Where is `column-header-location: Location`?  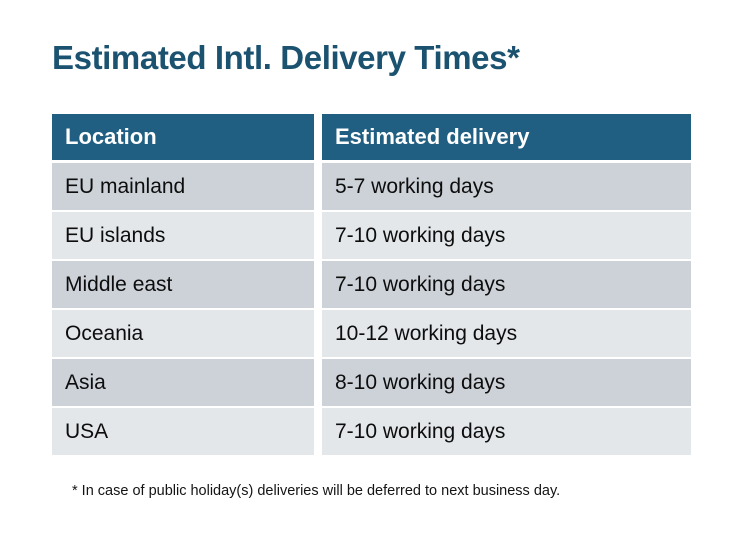
column-header-location: Location is located at coordinates (183, 137).